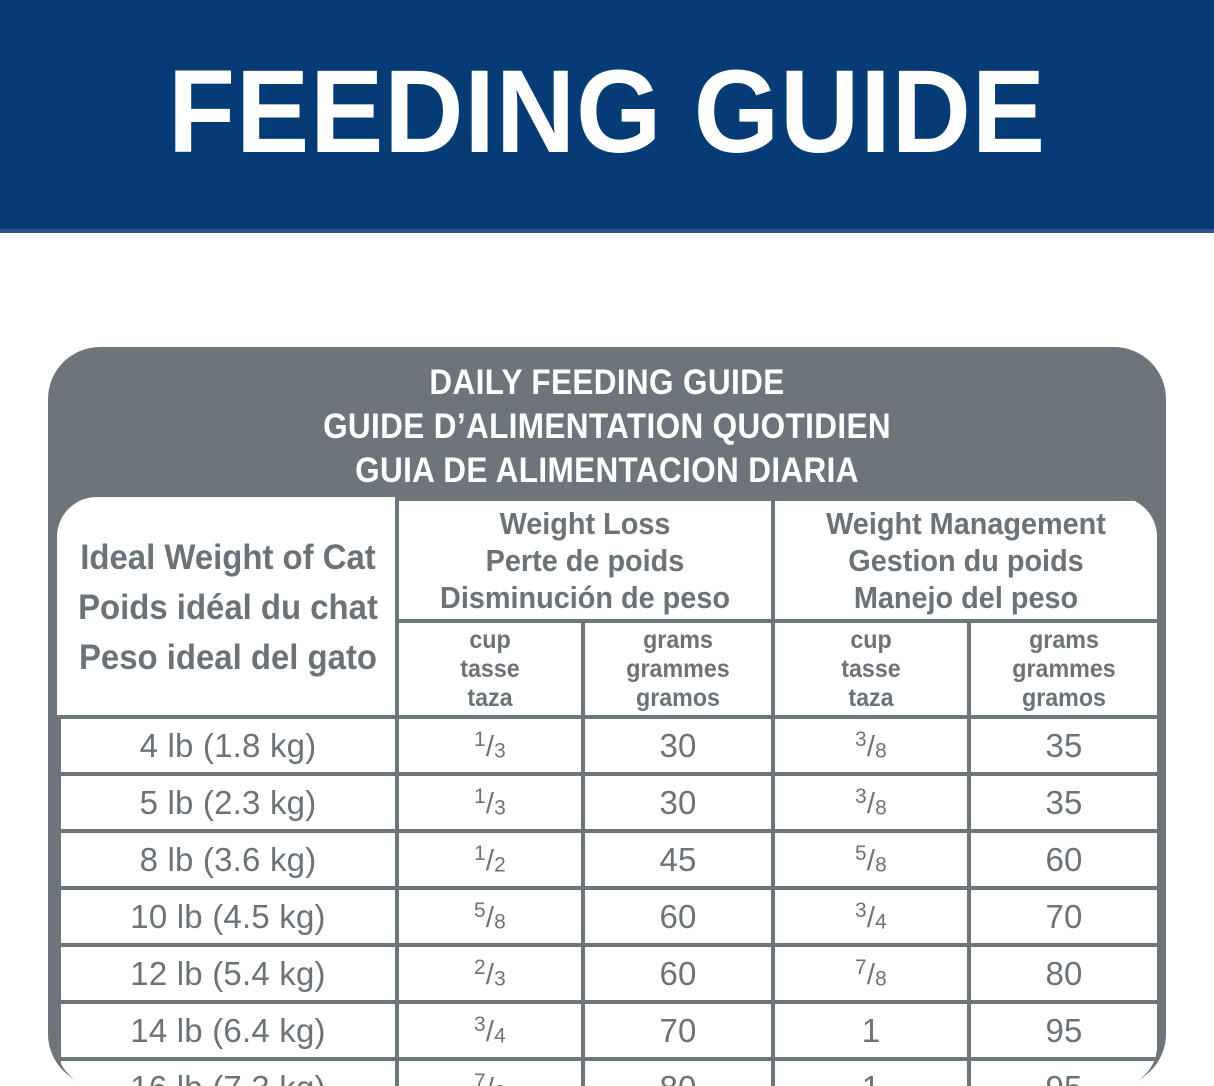 The width and height of the screenshot is (1214, 1086). What do you see at coordinates (1062, 916) in the screenshot?
I see `cell-weight-management-grams: 70` at bounding box center [1062, 916].